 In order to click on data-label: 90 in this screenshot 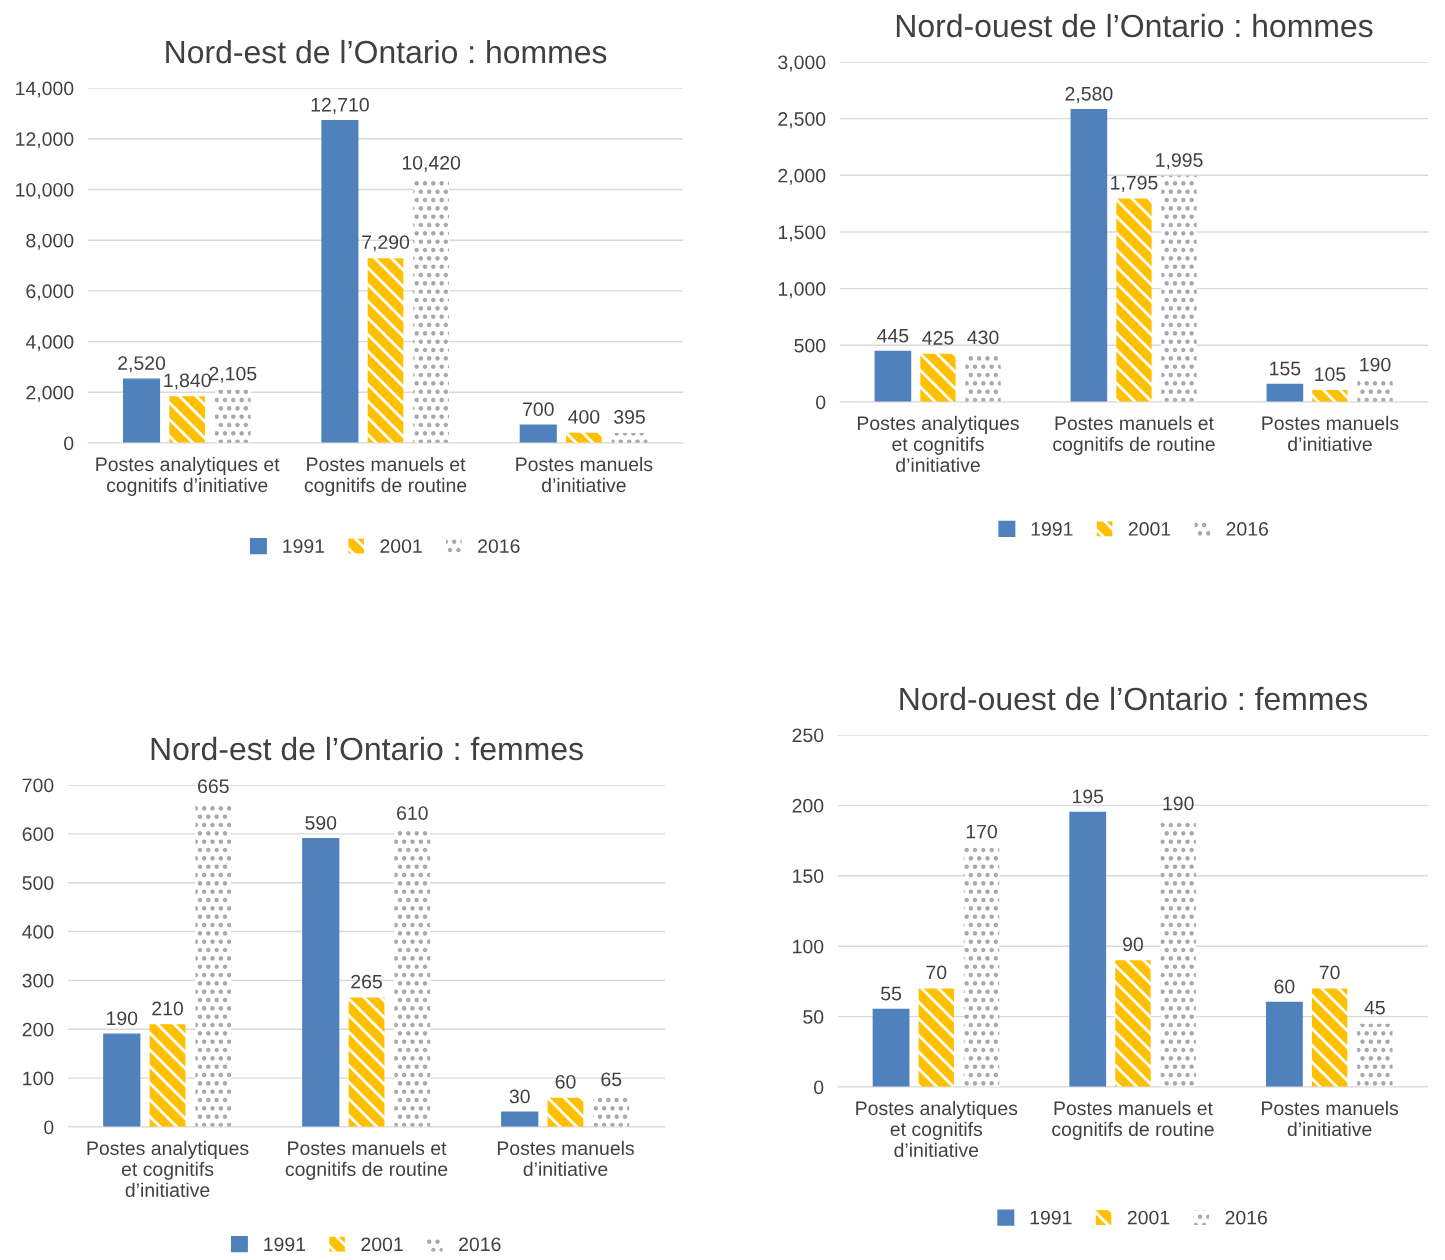, I will do `click(1133, 944)`.